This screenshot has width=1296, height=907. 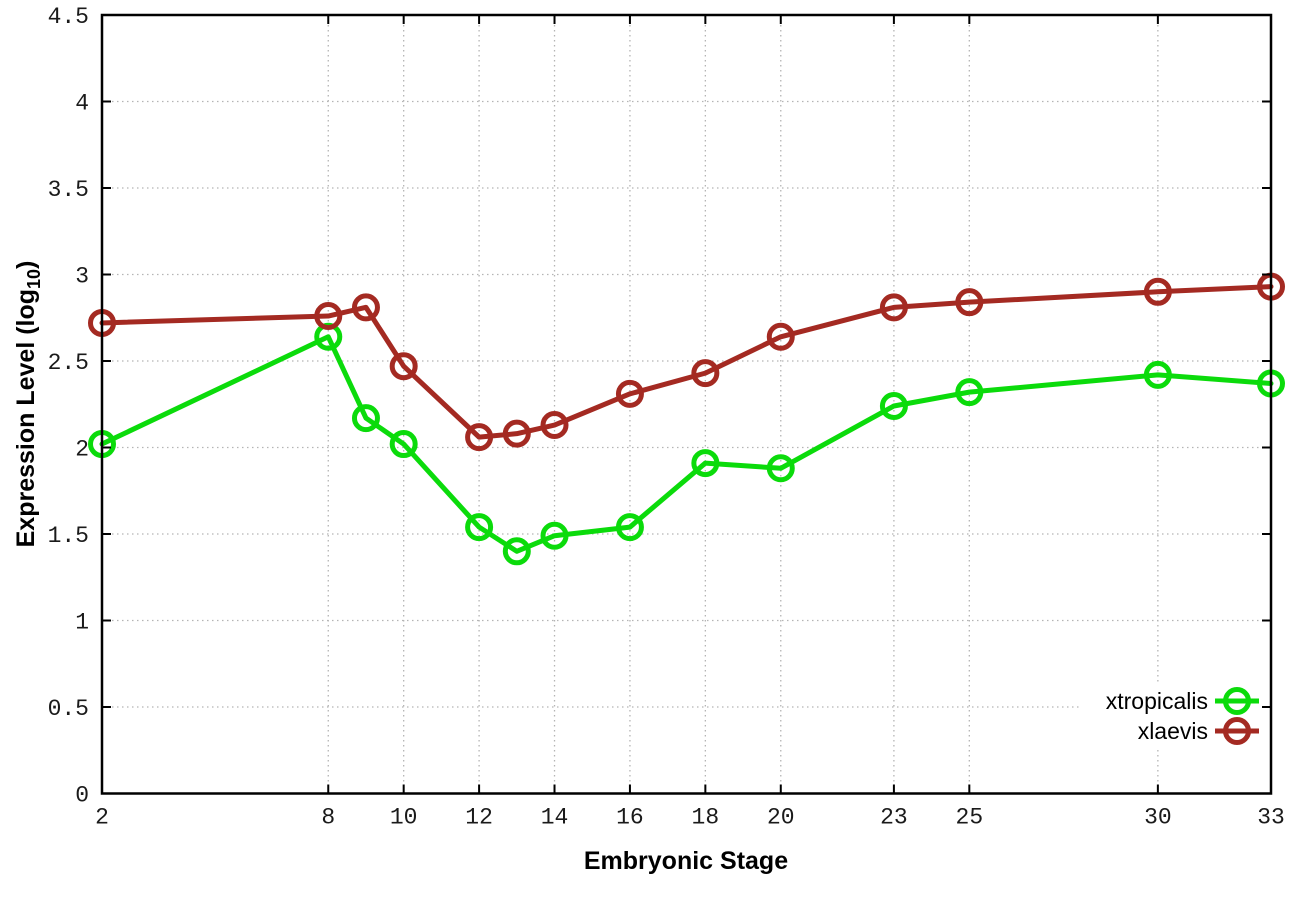 I want to click on legend-marker-xlaevis-icon, so click(x=1237, y=731).